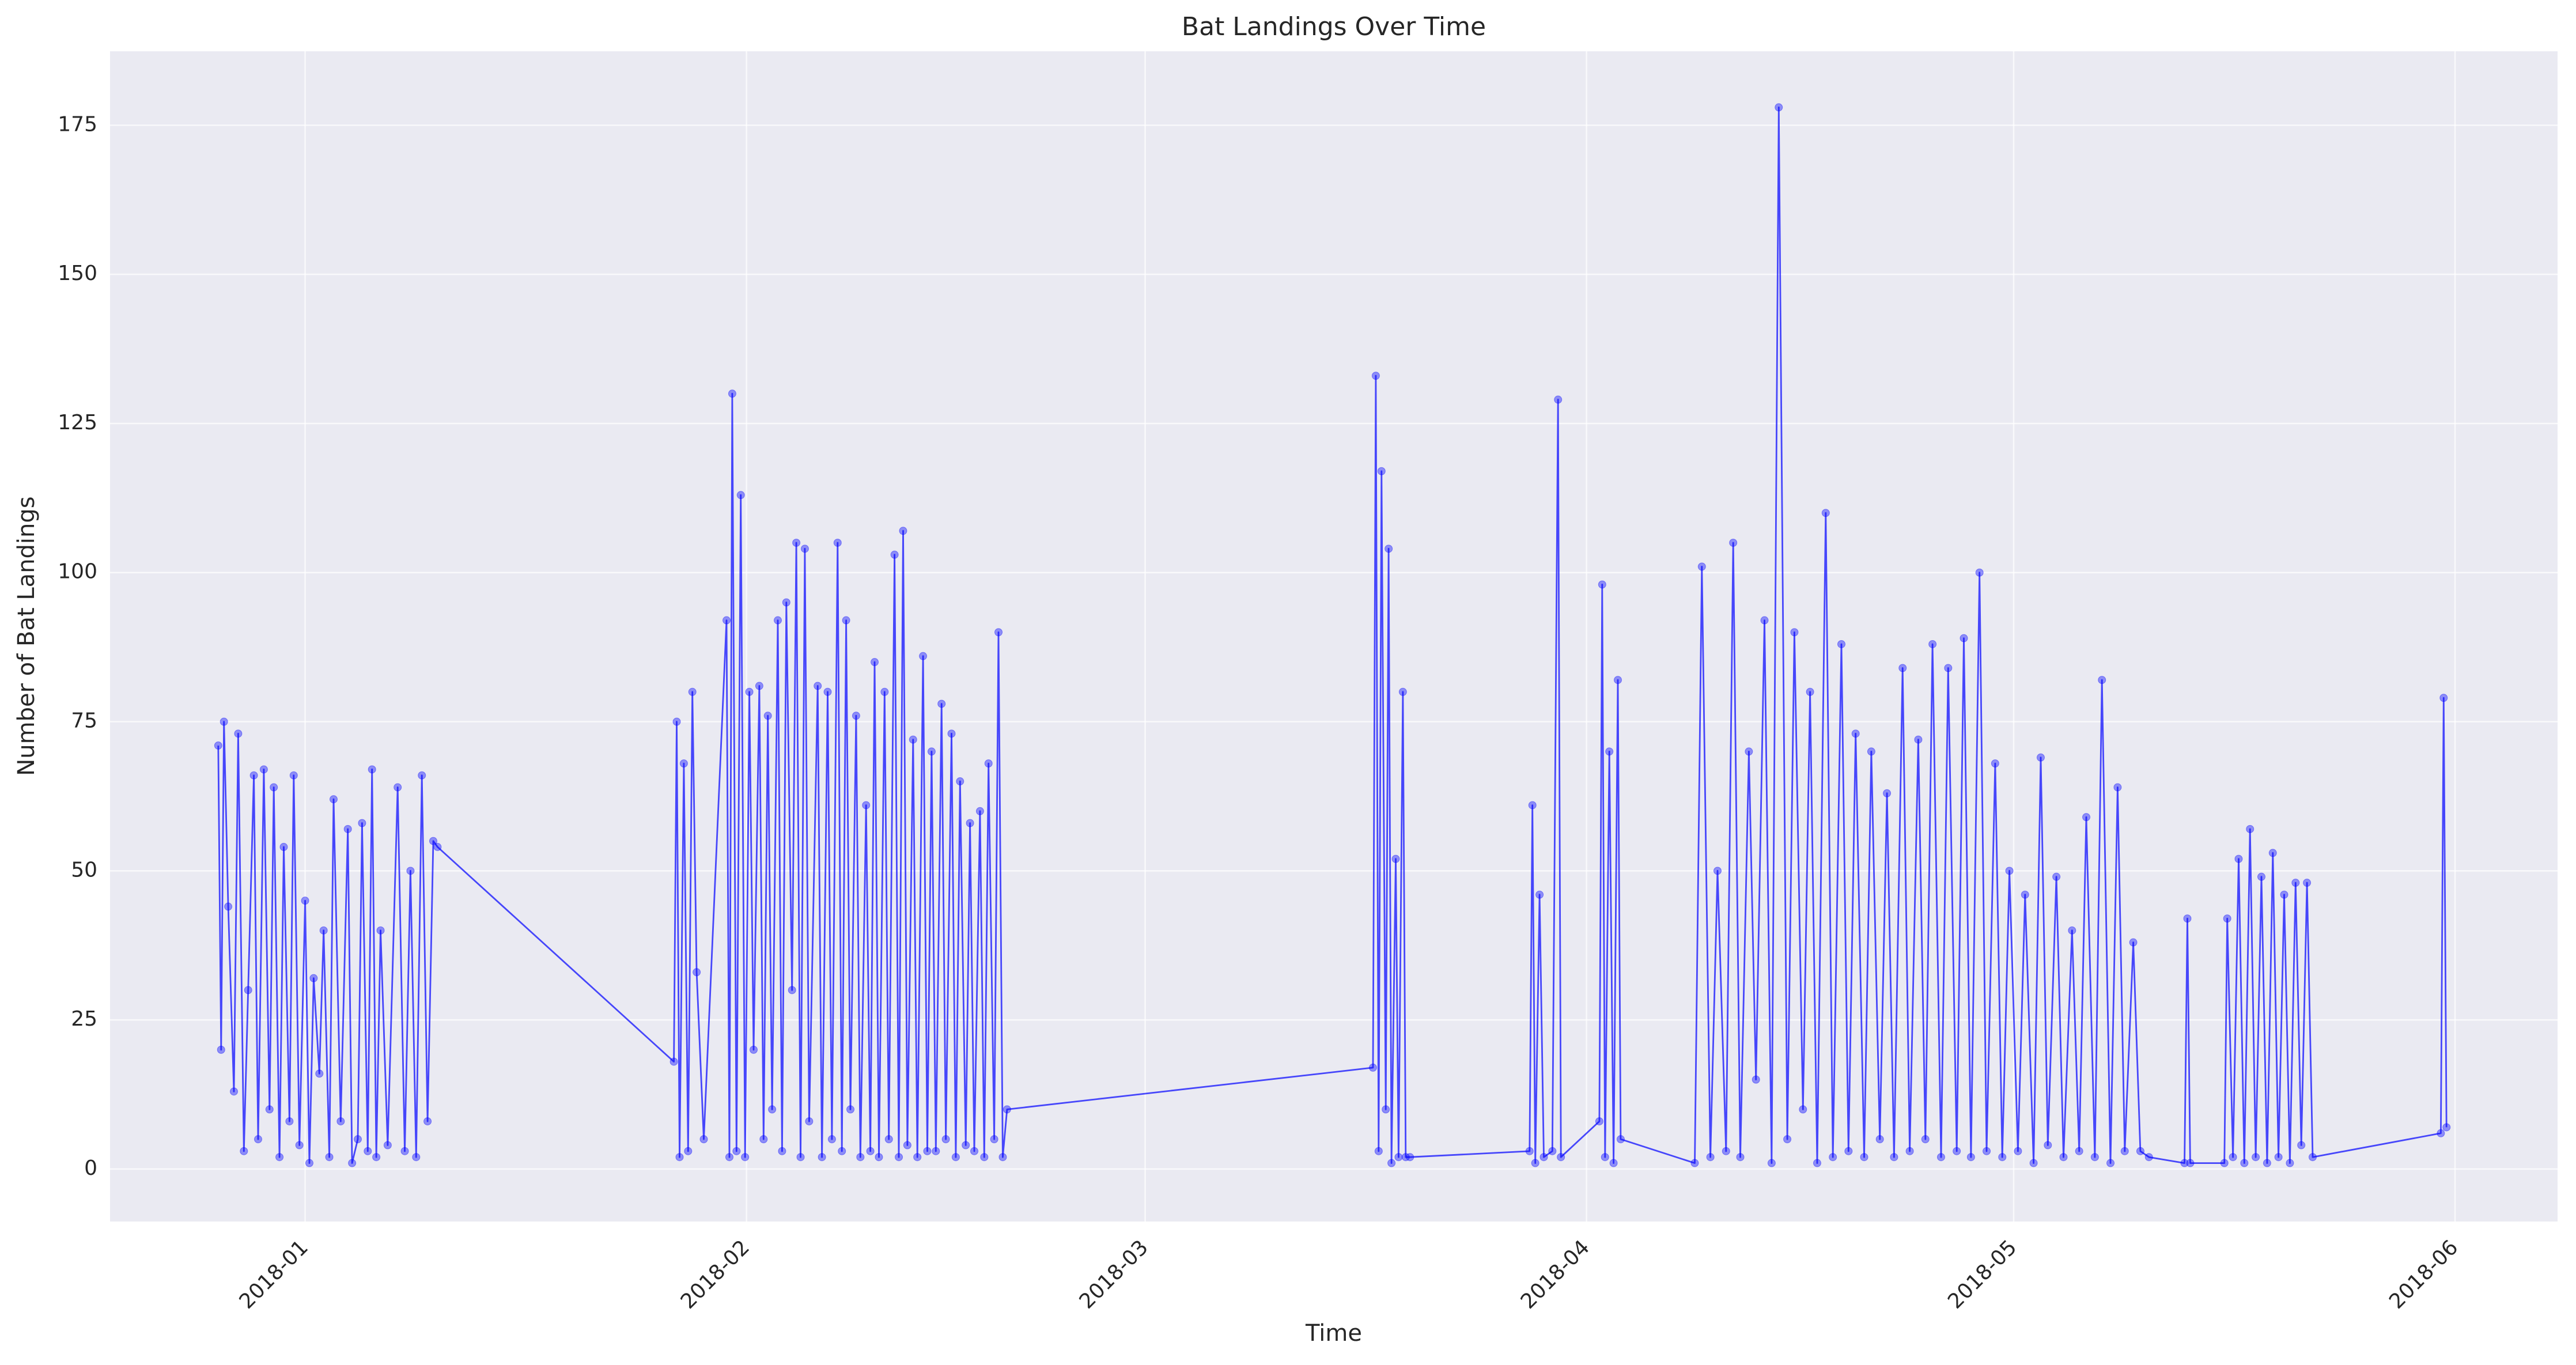 The image size is (2576, 1365). I want to click on x-tick-label: 2018-04, so click(1555, 1274).